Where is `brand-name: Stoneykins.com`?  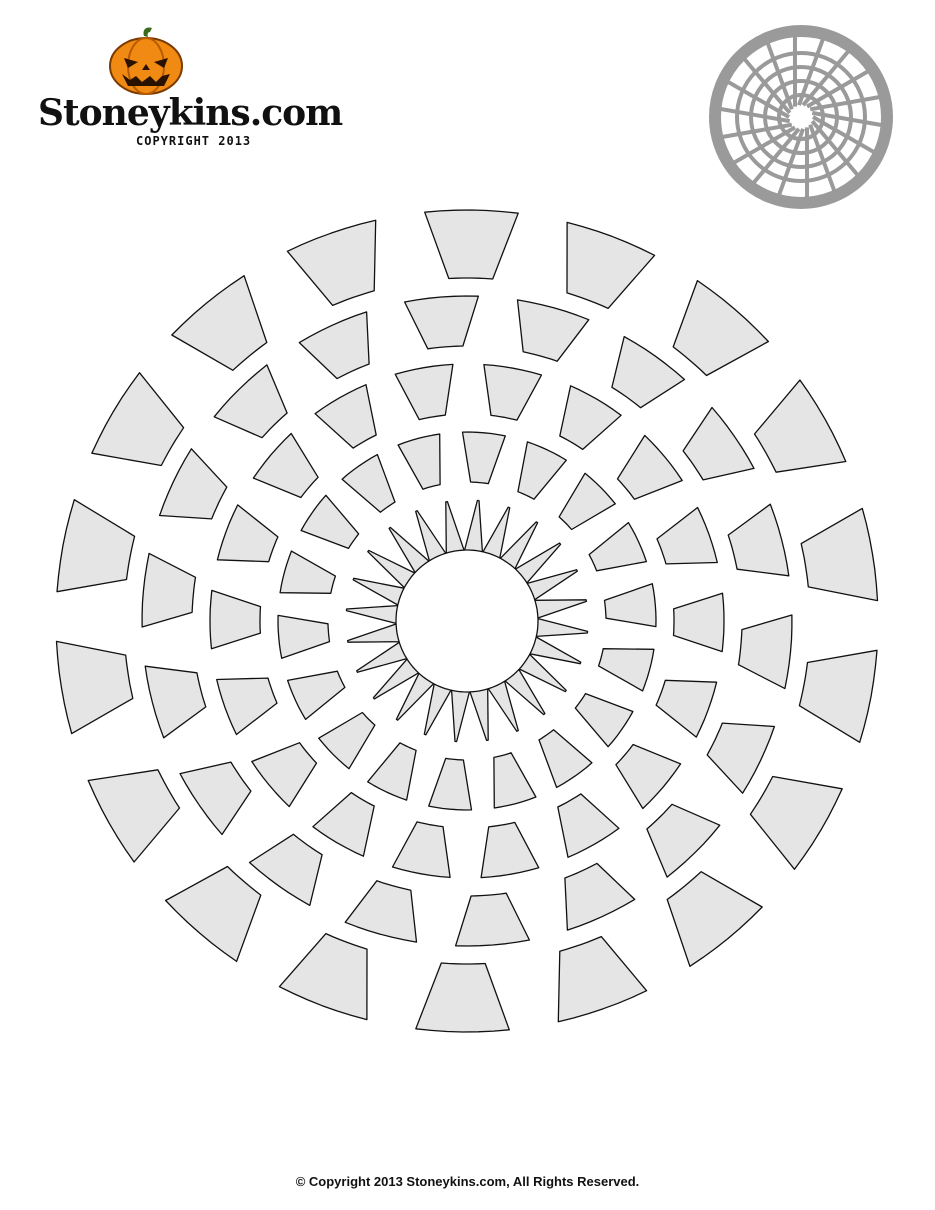 brand-name: Stoneykins.com is located at coordinates (190, 113).